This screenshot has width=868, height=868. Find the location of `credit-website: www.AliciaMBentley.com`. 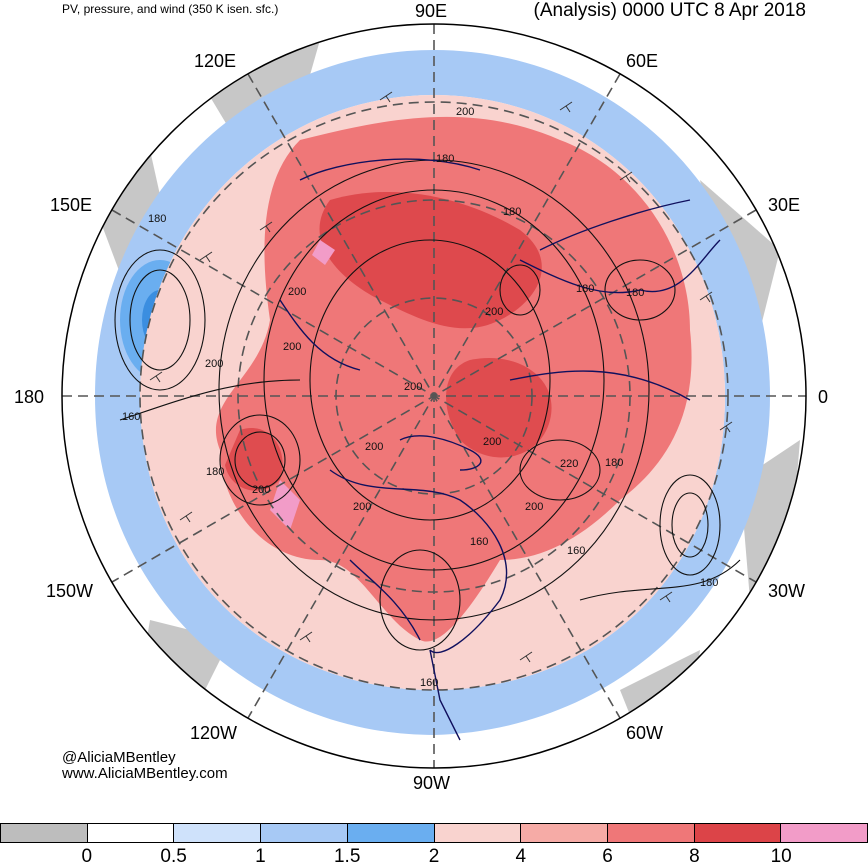

credit-website: www.AliciaMBentley.com is located at coordinates (145, 773).